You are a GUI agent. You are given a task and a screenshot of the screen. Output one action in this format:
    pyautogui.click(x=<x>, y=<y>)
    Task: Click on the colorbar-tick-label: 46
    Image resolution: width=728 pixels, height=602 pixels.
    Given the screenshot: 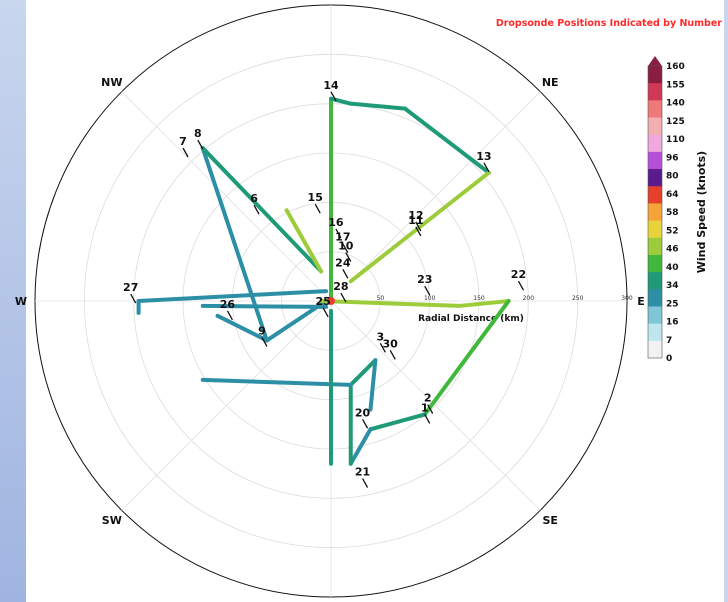 What is the action you would take?
    pyautogui.click(x=672, y=250)
    